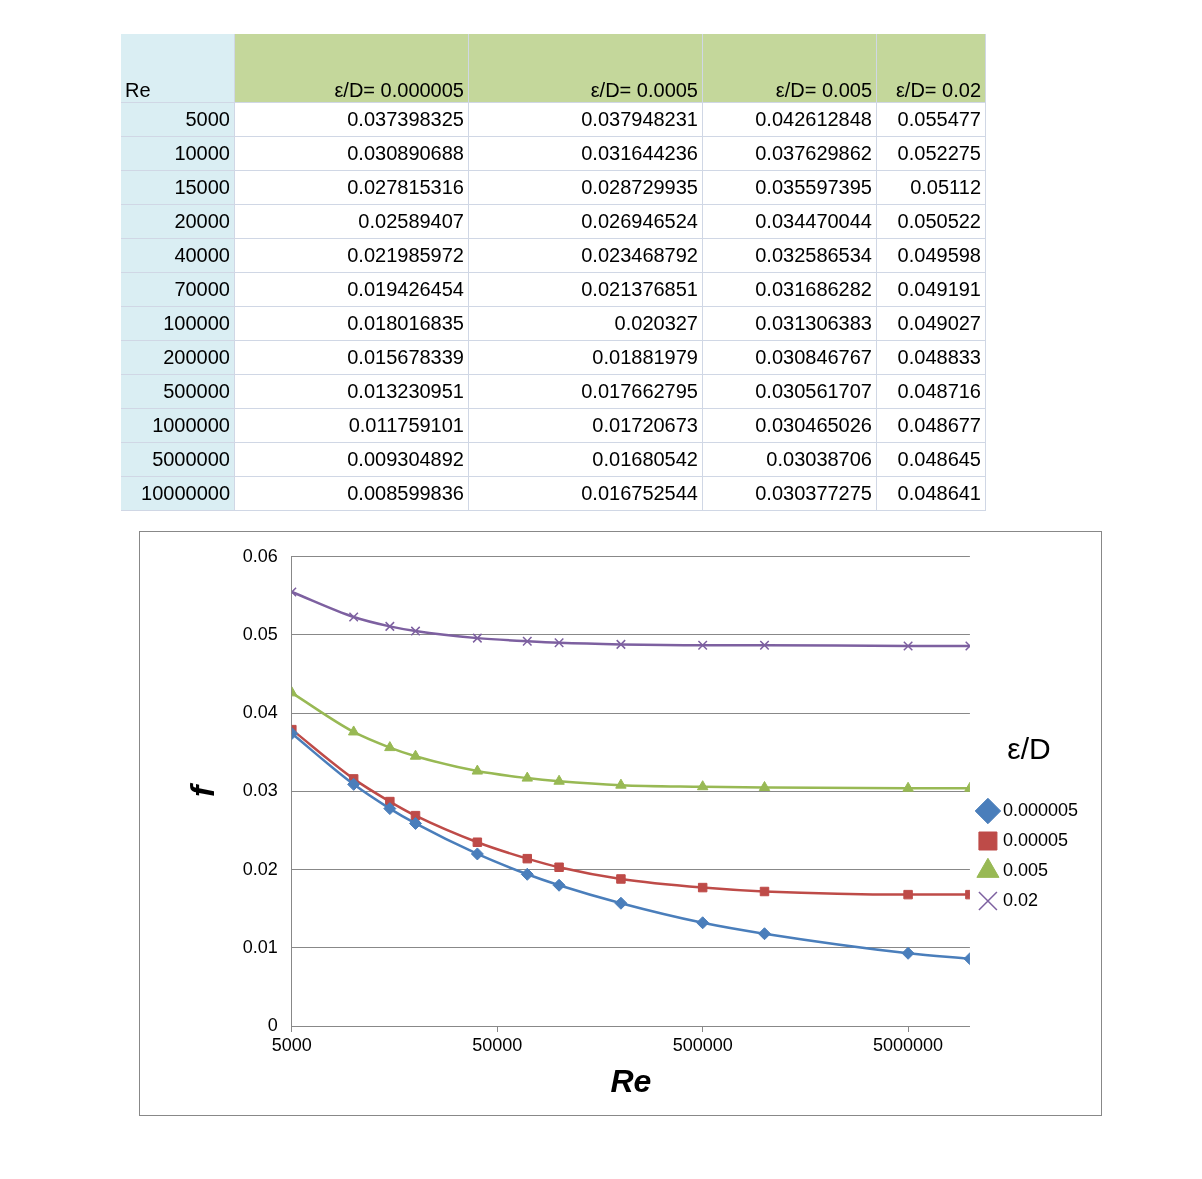 The width and height of the screenshot is (1202, 1179). Describe the element at coordinates (789, 323) in the screenshot. I see `data-label: 0.031306383` at that location.